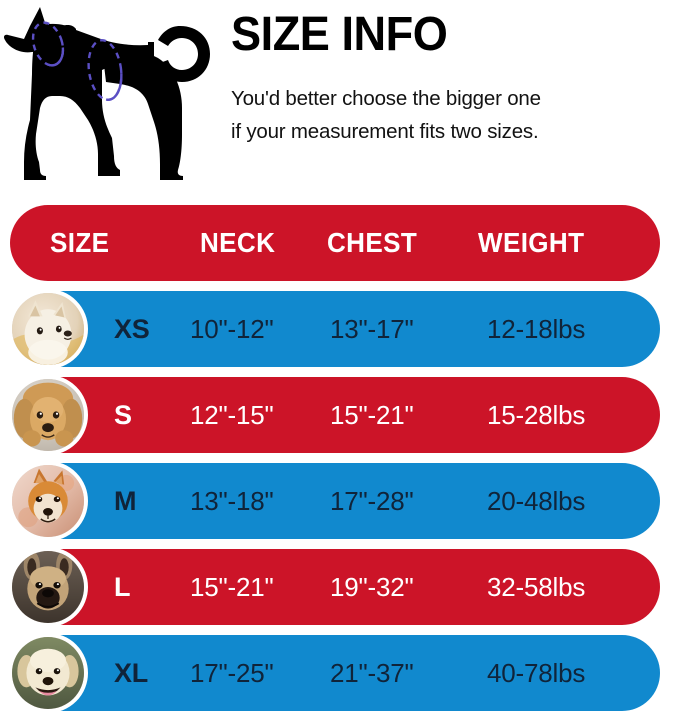  Describe the element at coordinates (372, 673) in the screenshot. I see `cell-chest: 21"-37"` at that location.